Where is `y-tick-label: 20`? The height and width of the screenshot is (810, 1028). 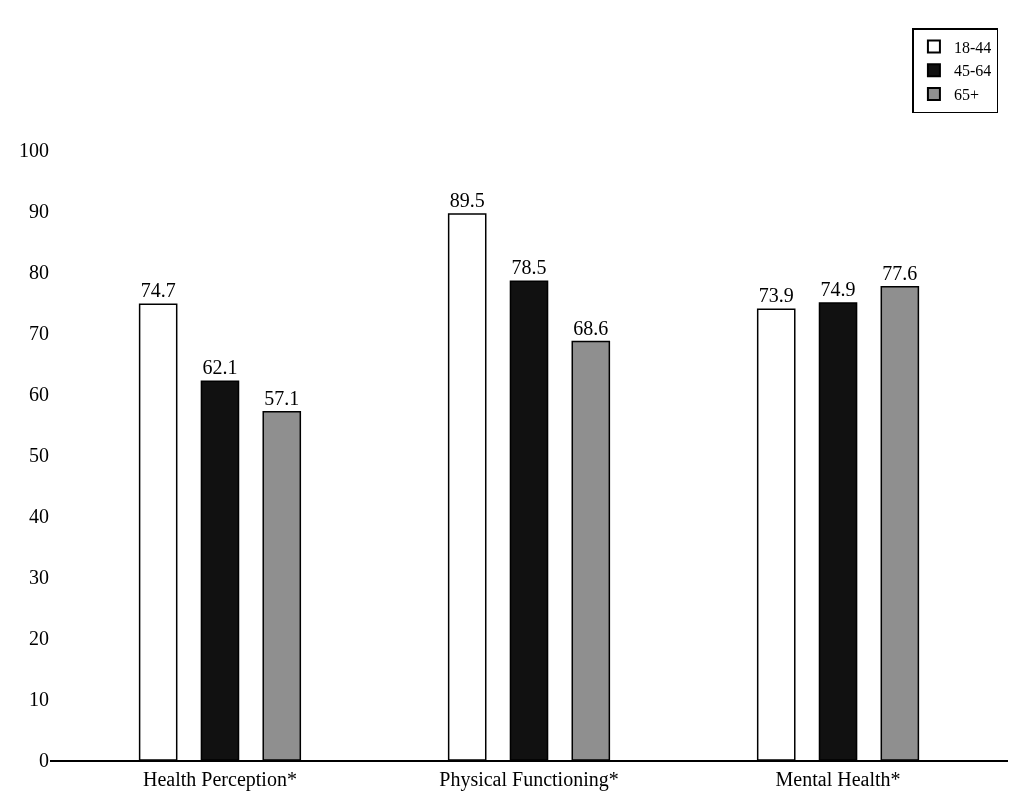
y-tick-label: 20 is located at coordinates (39, 638).